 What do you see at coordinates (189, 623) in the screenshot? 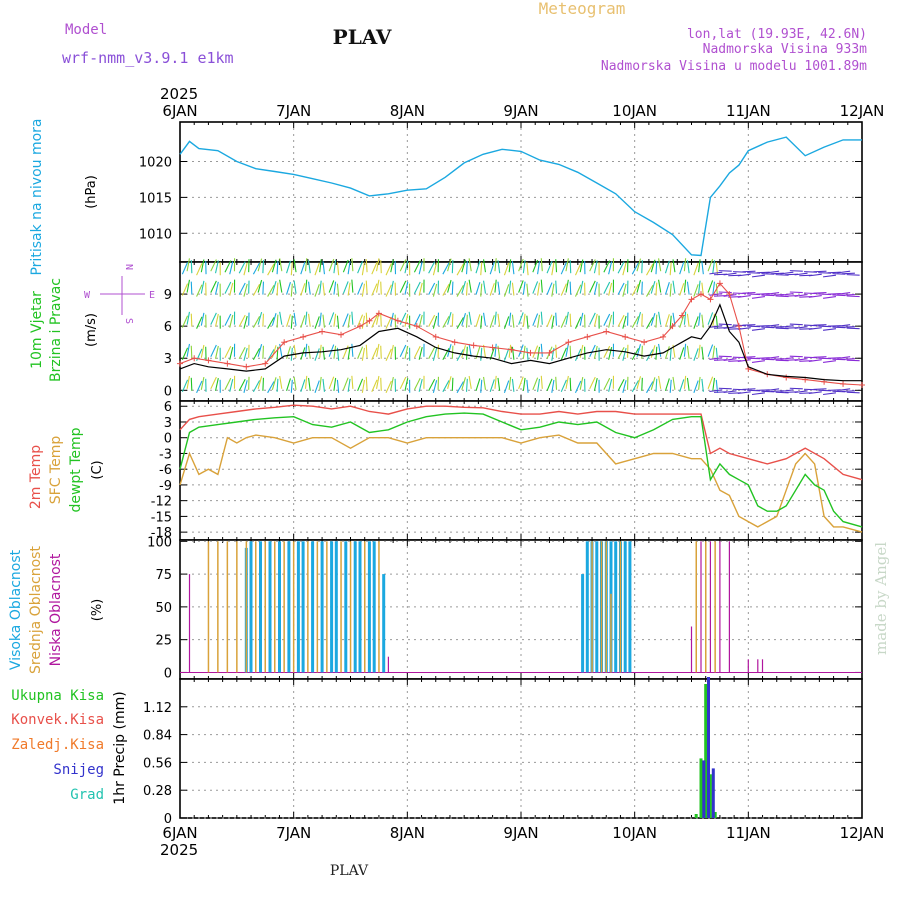
I see `cloud-bar-low` at bounding box center [189, 623].